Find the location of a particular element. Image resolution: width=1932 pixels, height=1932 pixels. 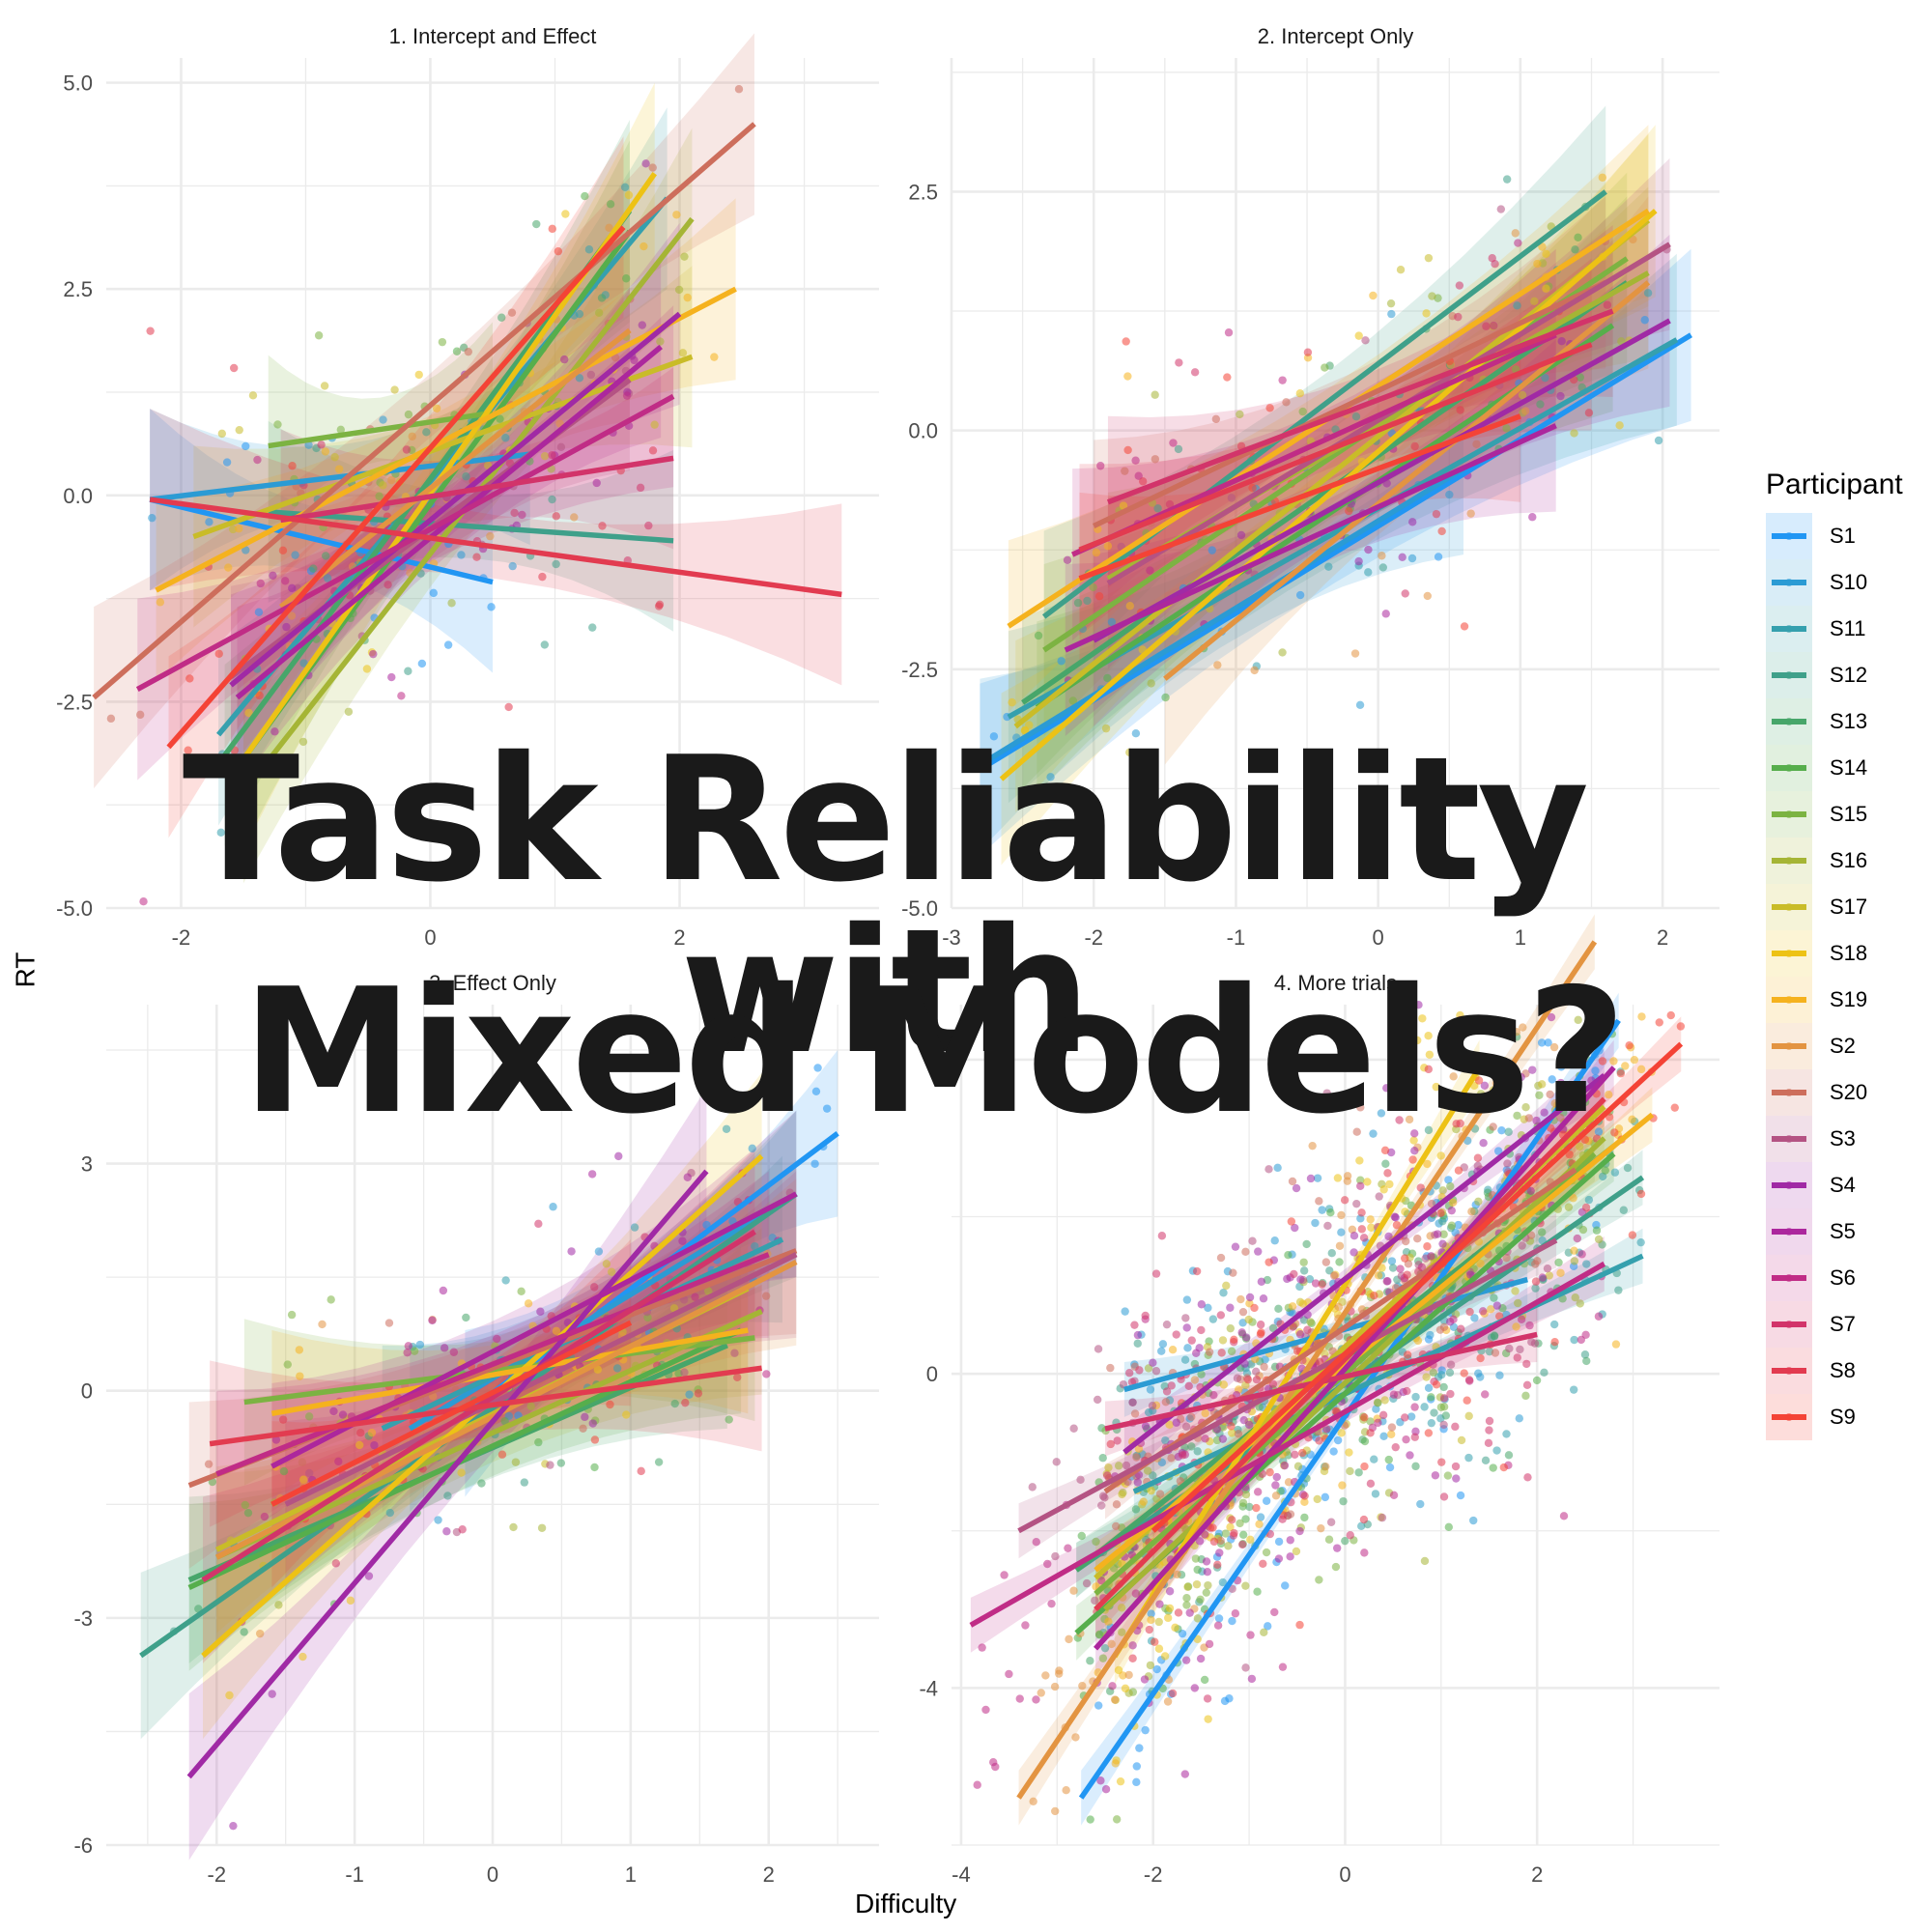

legend-item-s2: S2 is located at coordinates (1834, 1046).